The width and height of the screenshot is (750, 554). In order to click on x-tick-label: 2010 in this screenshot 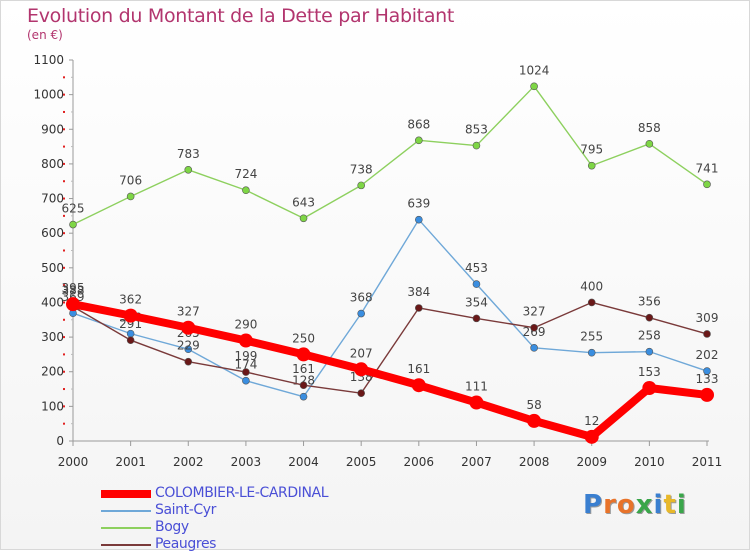, I will do `click(649, 462)`.